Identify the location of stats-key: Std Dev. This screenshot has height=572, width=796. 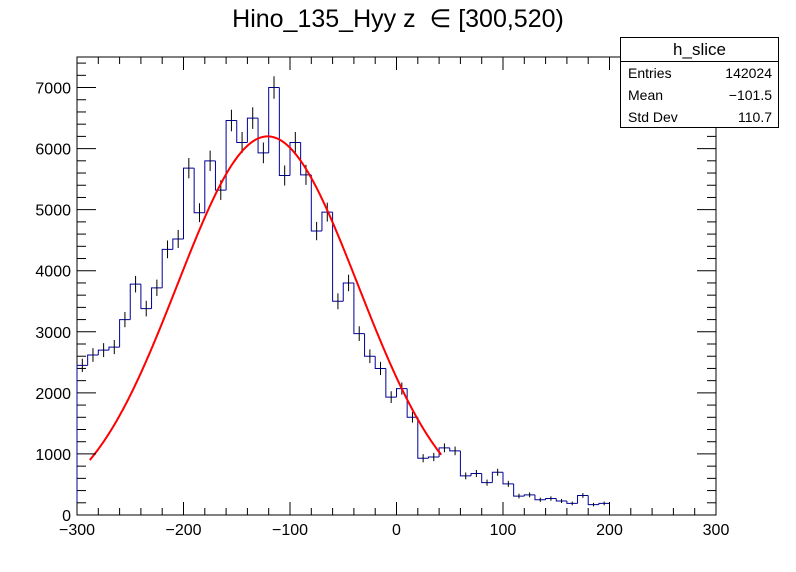
(653, 117).